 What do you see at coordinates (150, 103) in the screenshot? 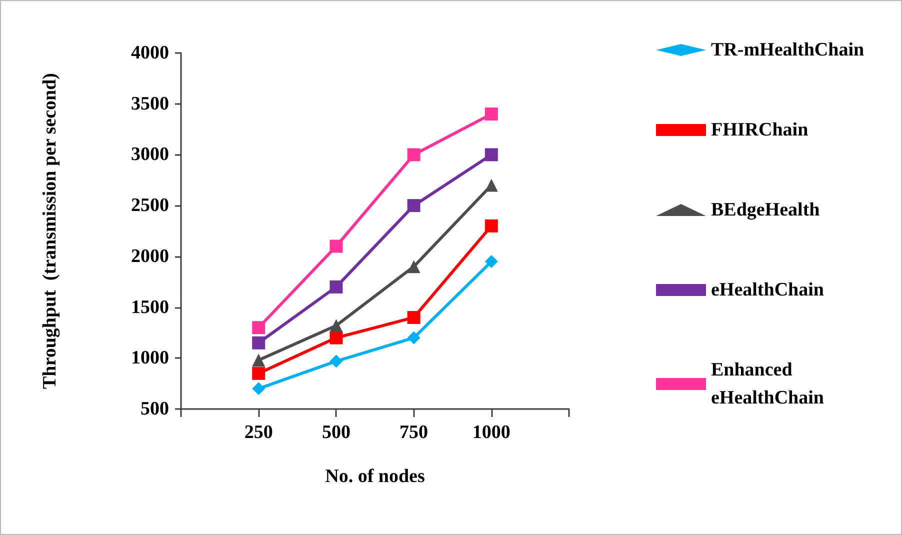
I see `y-tick-label: 3500` at bounding box center [150, 103].